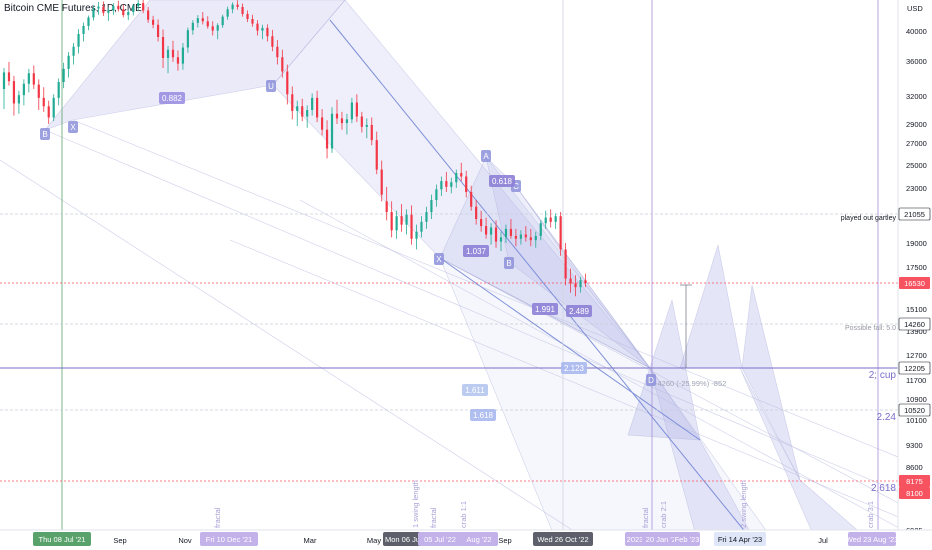 The height and width of the screenshot is (550, 932). What do you see at coordinates (374, 540) in the screenshot?
I see `time-tick-label: May` at bounding box center [374, 540].